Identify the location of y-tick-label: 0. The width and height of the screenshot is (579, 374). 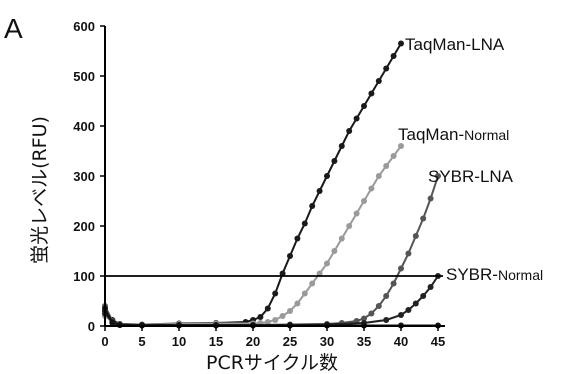
(91, 326).